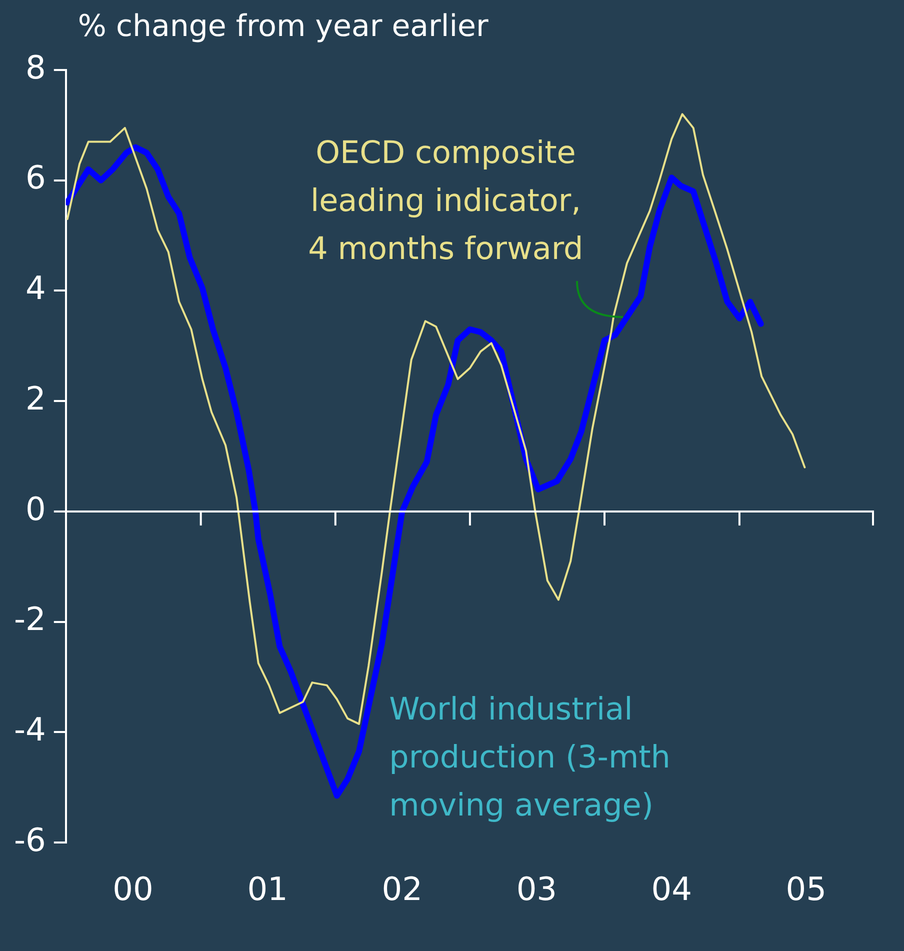  What do you see at coordinates (30, 839) in the screenshot?
I see `y-tick-label: -6` at bounding box center [30, 839].